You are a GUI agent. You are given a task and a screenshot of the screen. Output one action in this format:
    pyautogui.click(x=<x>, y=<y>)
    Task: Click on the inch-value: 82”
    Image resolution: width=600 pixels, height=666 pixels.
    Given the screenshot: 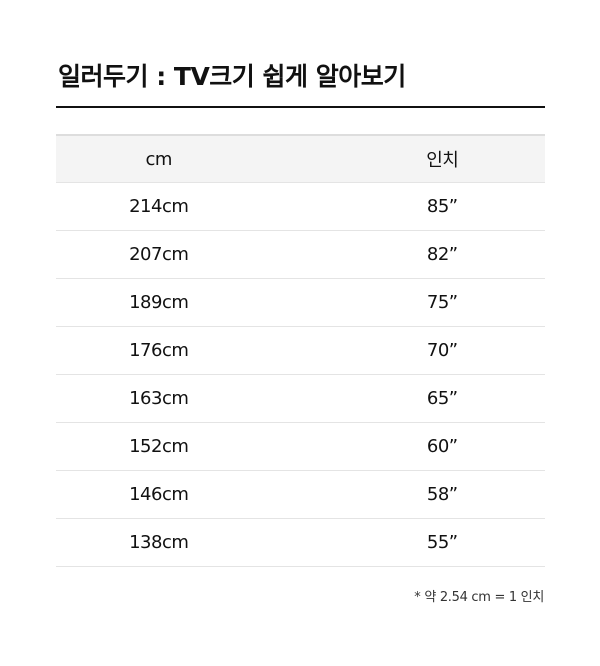 What is the action you would take?
    pyautogui.click(x=442, y=254)
    